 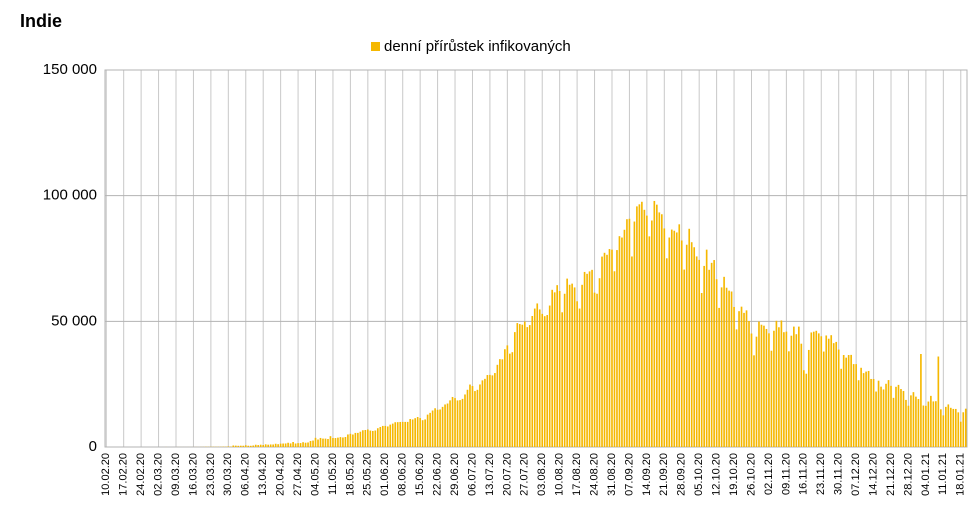 What do you see at coordinates (926, 474) in the screenshot?
I see `x-tick-label: 04.01.21` at bounding box center [926, 474].